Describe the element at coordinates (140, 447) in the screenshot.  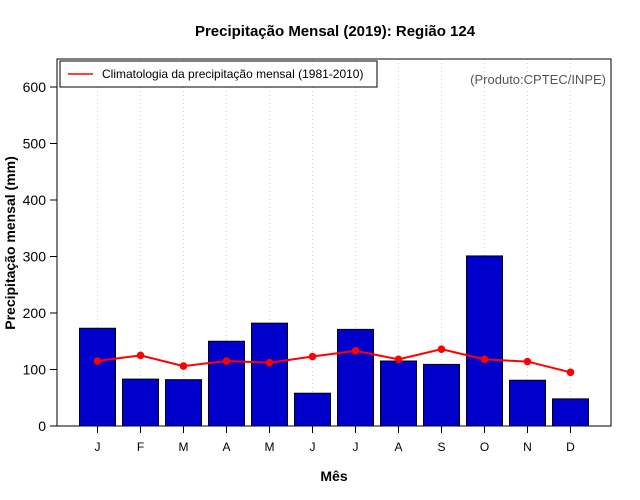
I see `x-tick-label-2: F` at that location.